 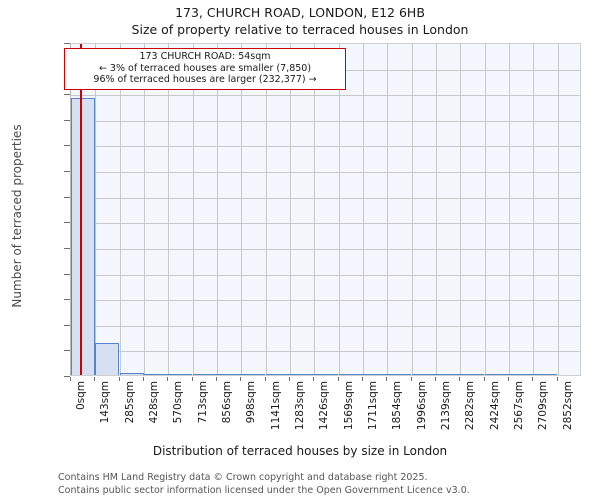 I want to click on page-title: 173, CHURCH ROAD, LONDON, E12 6HB, so click(x=300, y=12).